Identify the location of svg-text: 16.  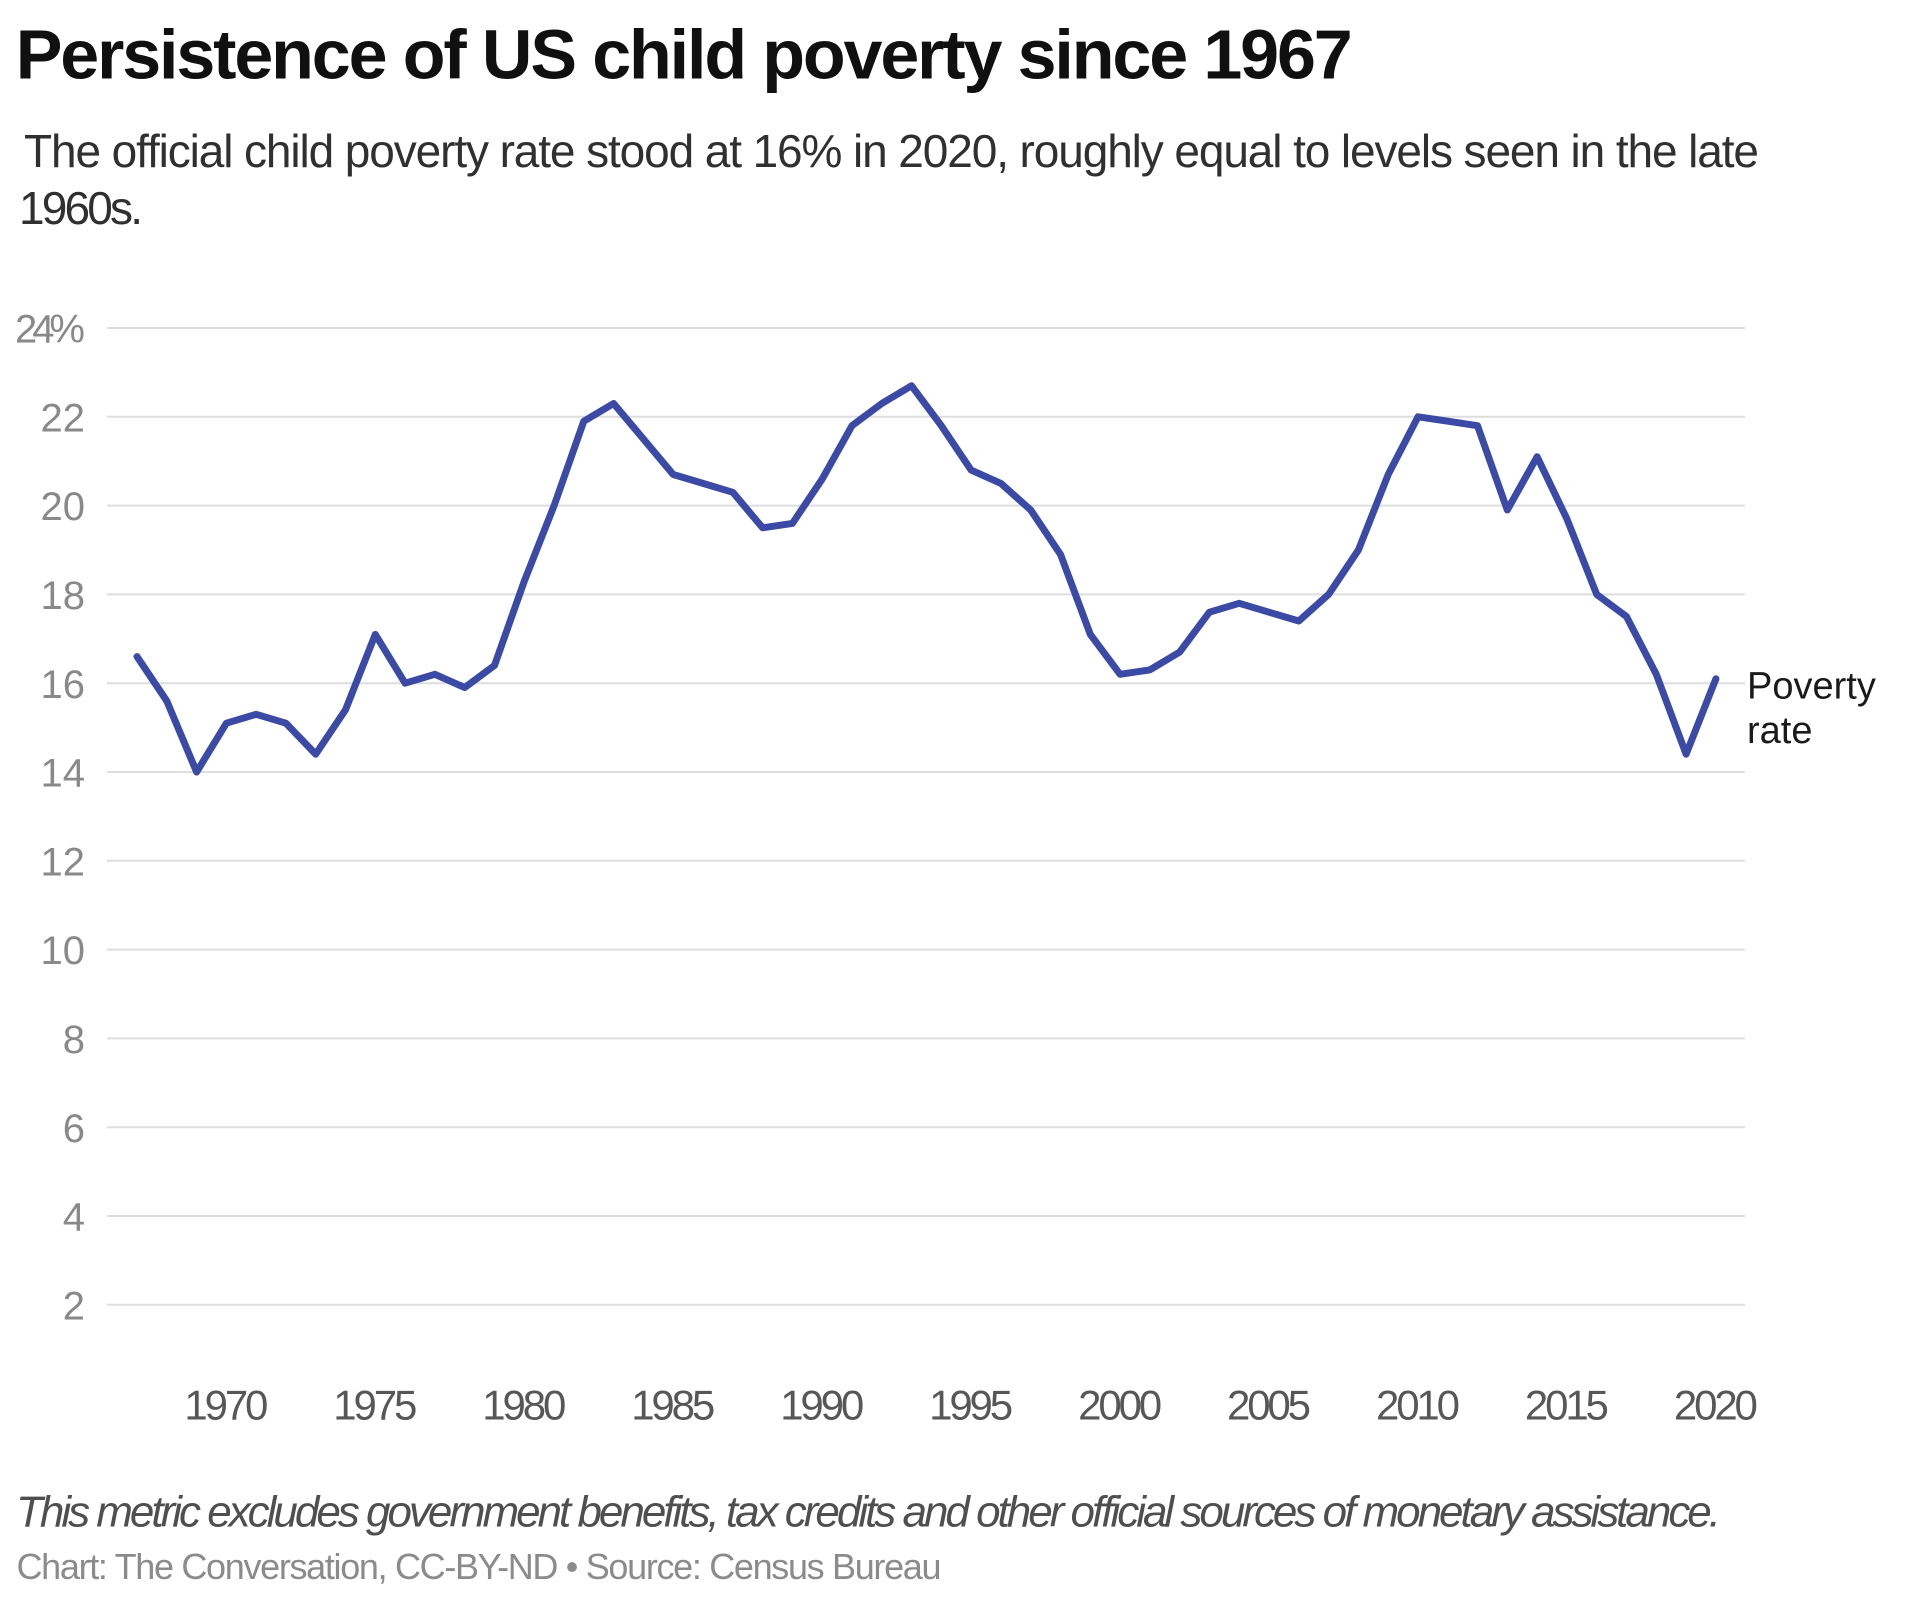
(63, 685).